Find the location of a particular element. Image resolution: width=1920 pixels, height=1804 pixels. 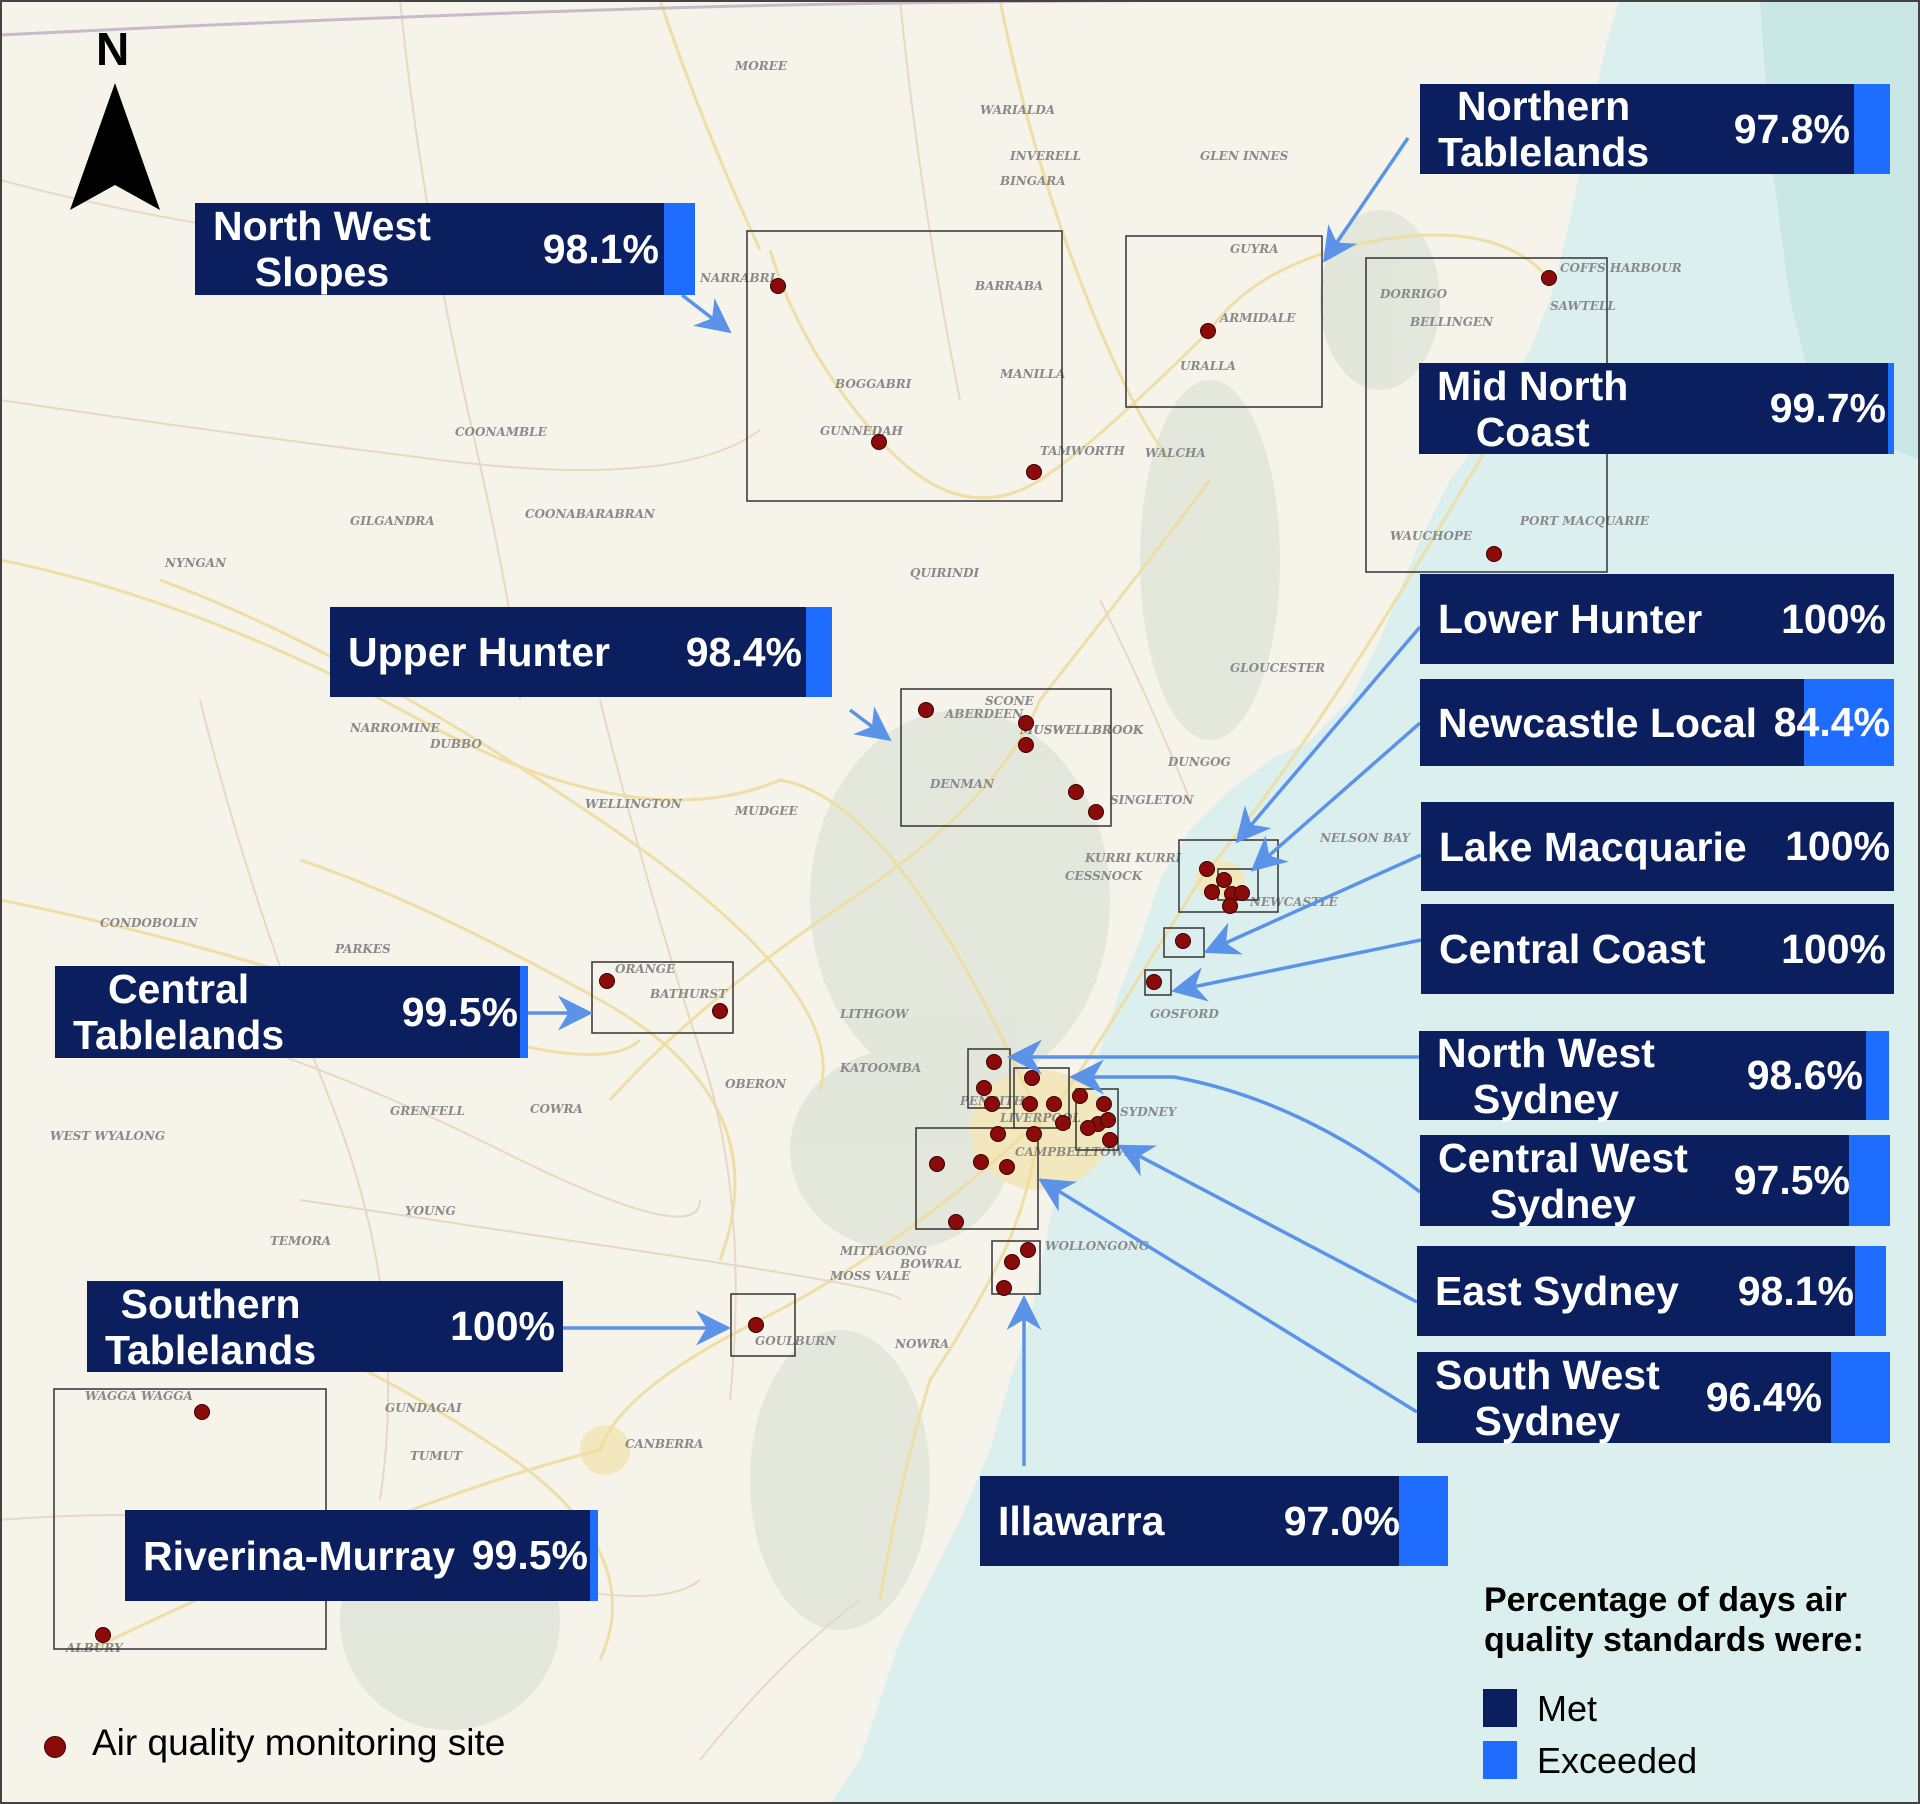

region-label-upper-hunter: Upper Hunter 98.4% is located at coordinates (581, 652).